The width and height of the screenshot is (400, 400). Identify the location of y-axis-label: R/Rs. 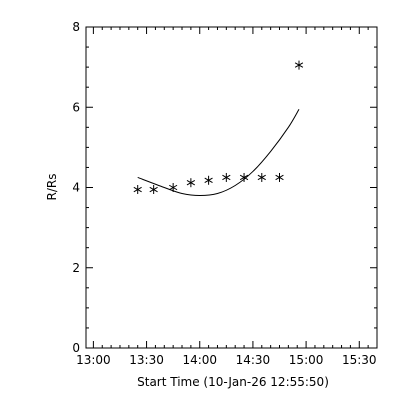
(52, 187).